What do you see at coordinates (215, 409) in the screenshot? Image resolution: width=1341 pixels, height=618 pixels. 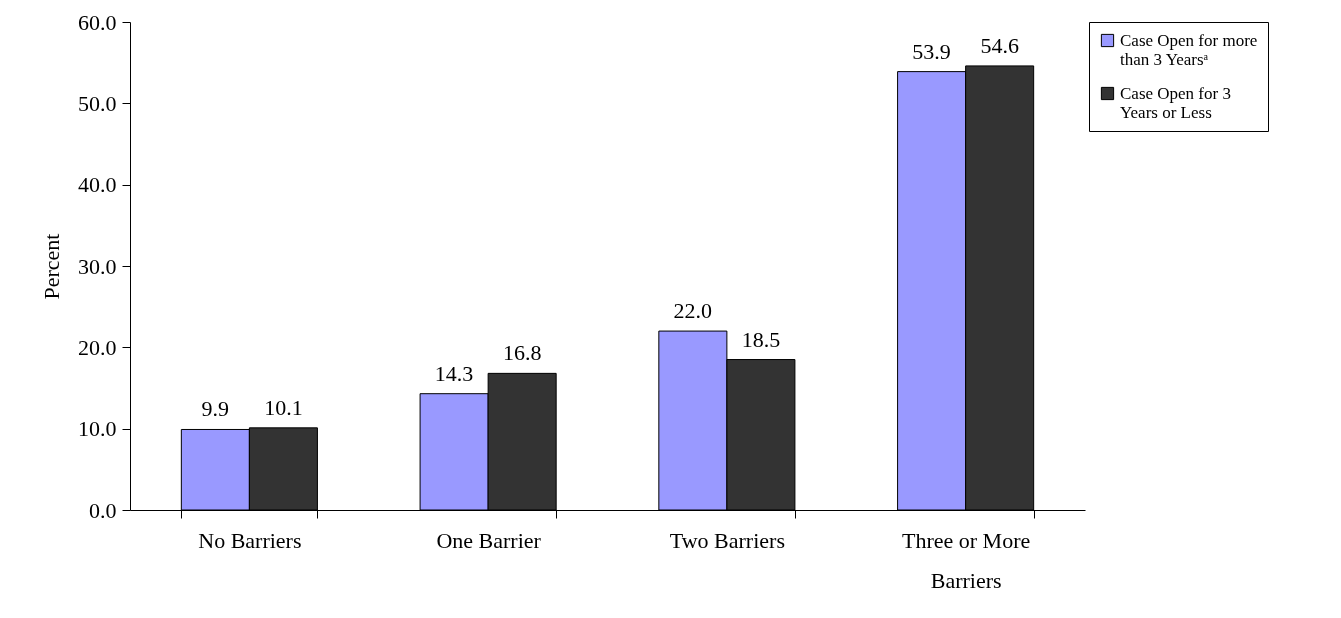 I see `data-label: 9.9` at bounding box center [215, 409].